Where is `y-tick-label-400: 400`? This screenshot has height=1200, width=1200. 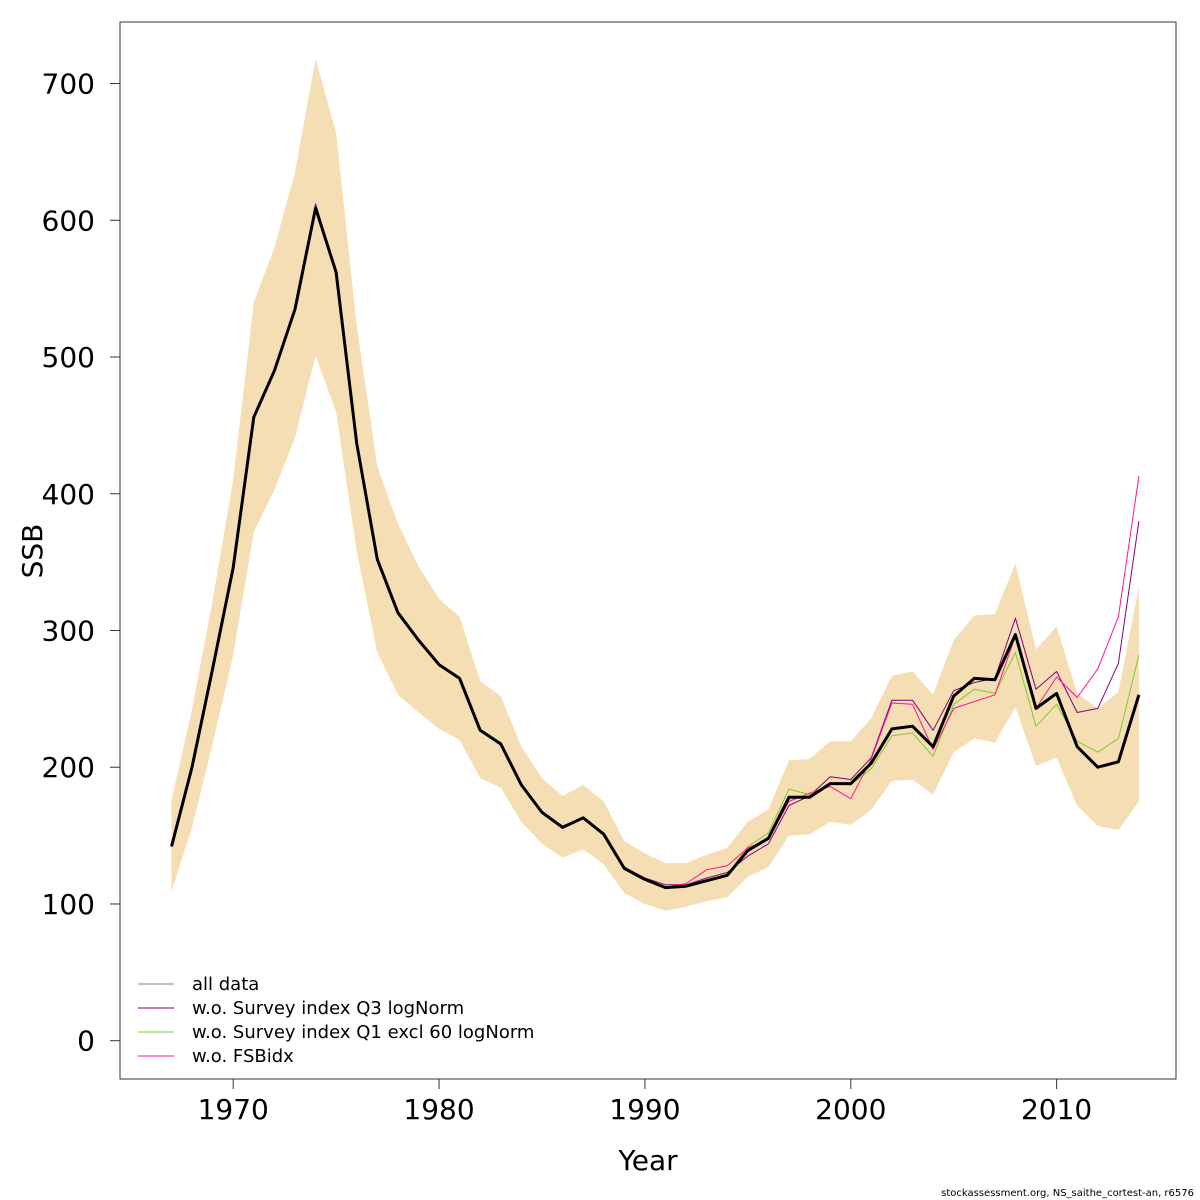
y-tick-label-400: 400 is located at coordinates (68, 494).